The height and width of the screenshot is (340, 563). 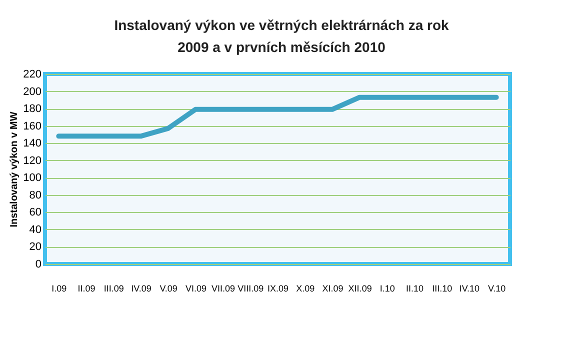 I want to click on x-tick-label: IV.10, so click(x=469, y=289).